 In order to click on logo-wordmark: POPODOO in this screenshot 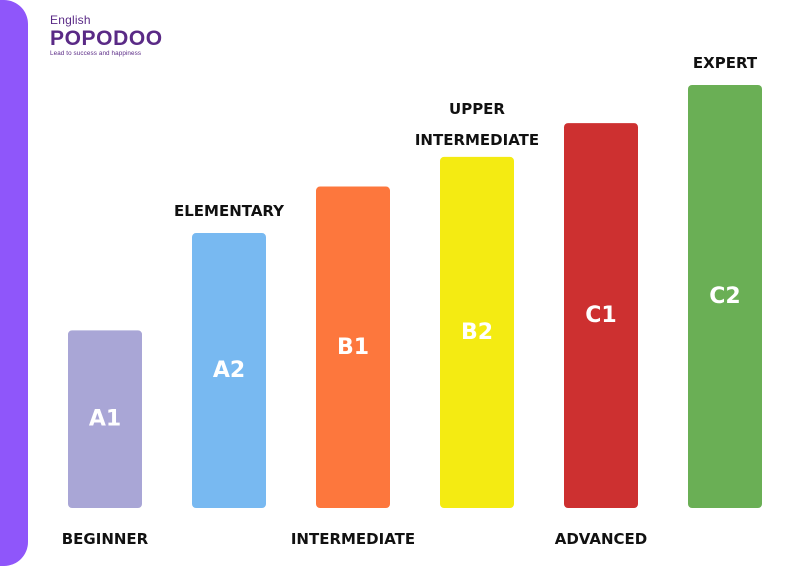, I will do `click(106, 38)`.